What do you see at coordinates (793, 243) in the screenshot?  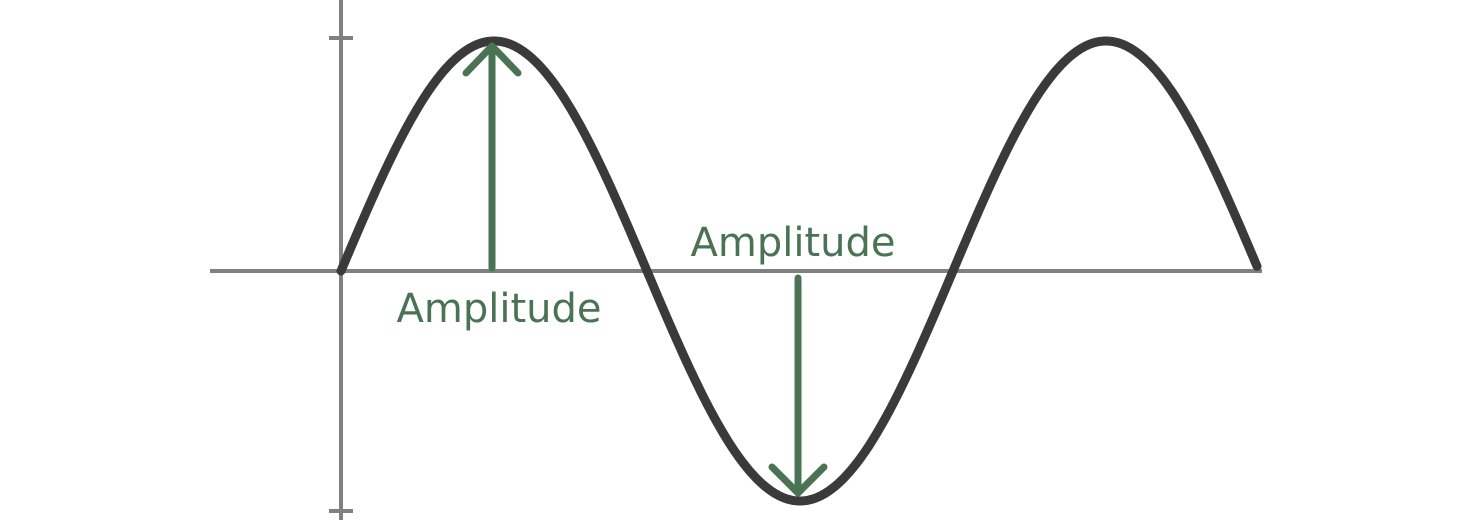 I see `amplitude-down-label: Amplitude` at bounding box center [793, 243].